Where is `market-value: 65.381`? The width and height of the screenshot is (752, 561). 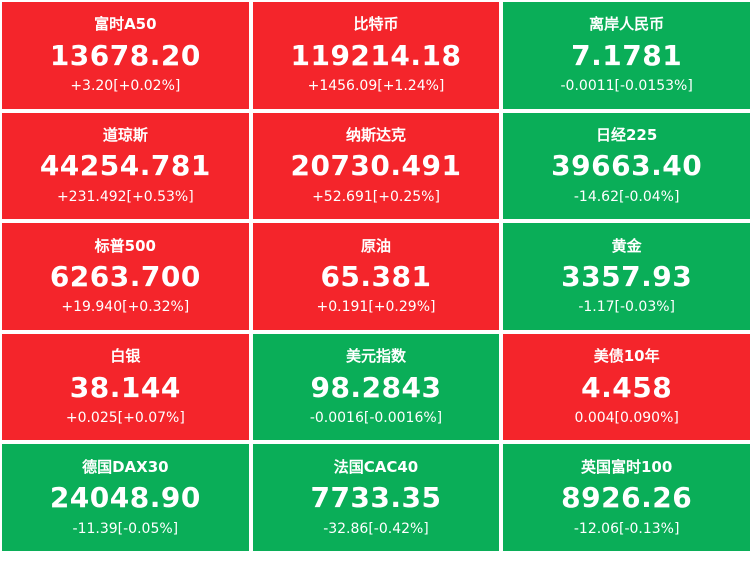 market-value: 65.381 is located at coordinates (376, 276).